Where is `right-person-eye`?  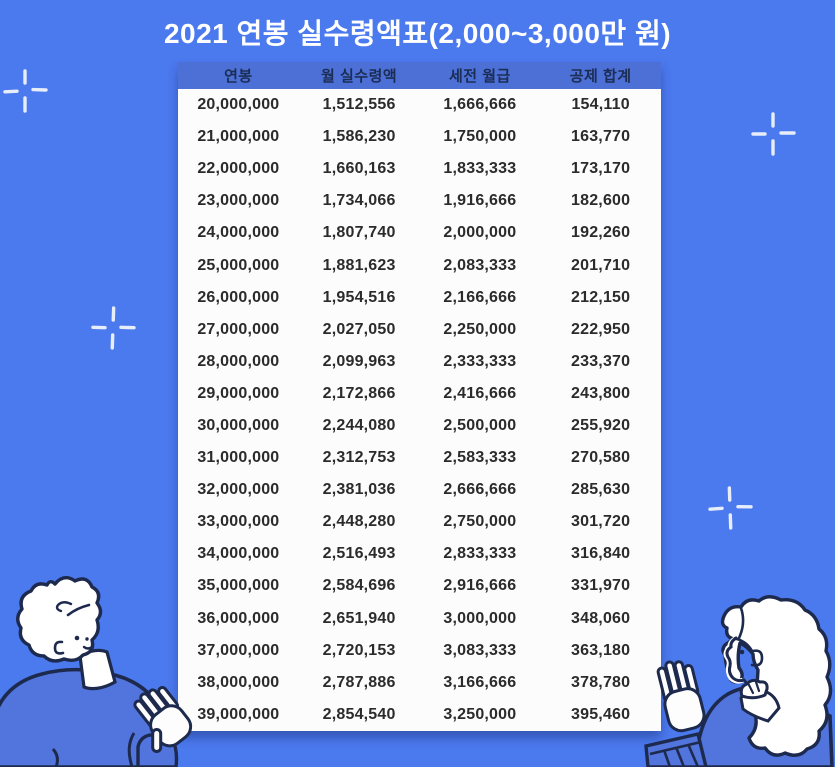 right-person-eye is located at coordinates (742, 652).